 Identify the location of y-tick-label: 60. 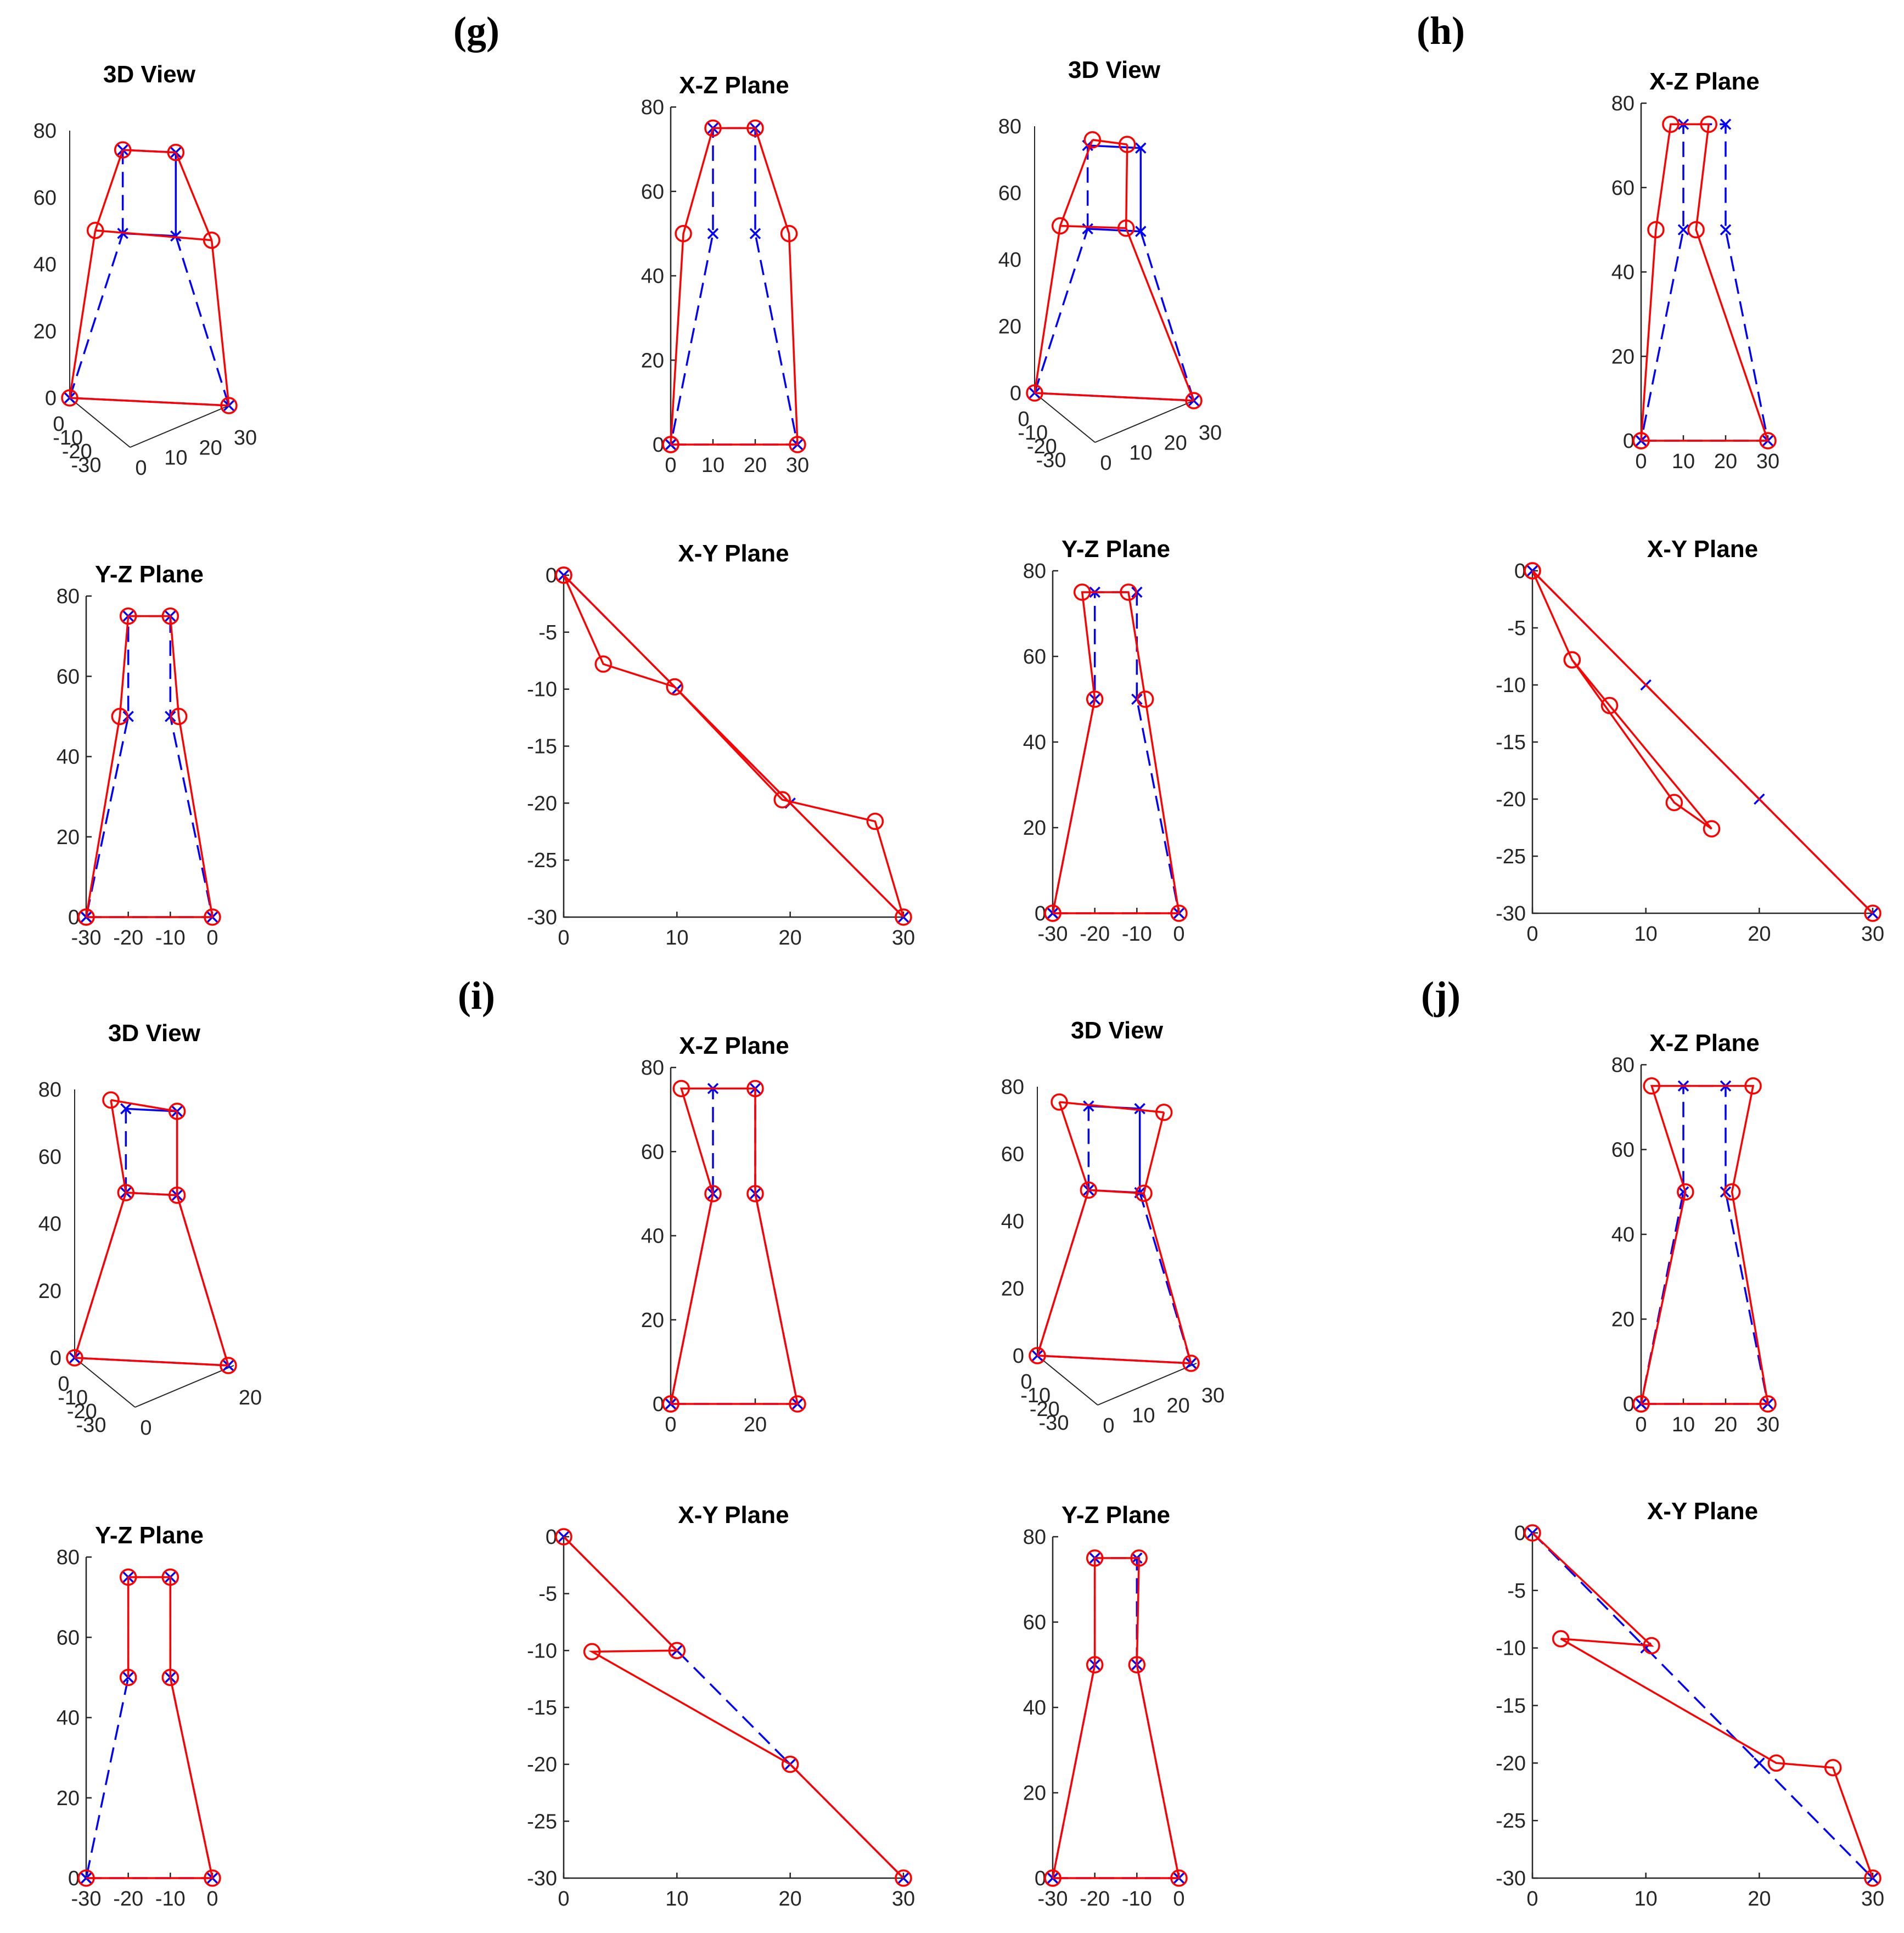
(1034, 657).